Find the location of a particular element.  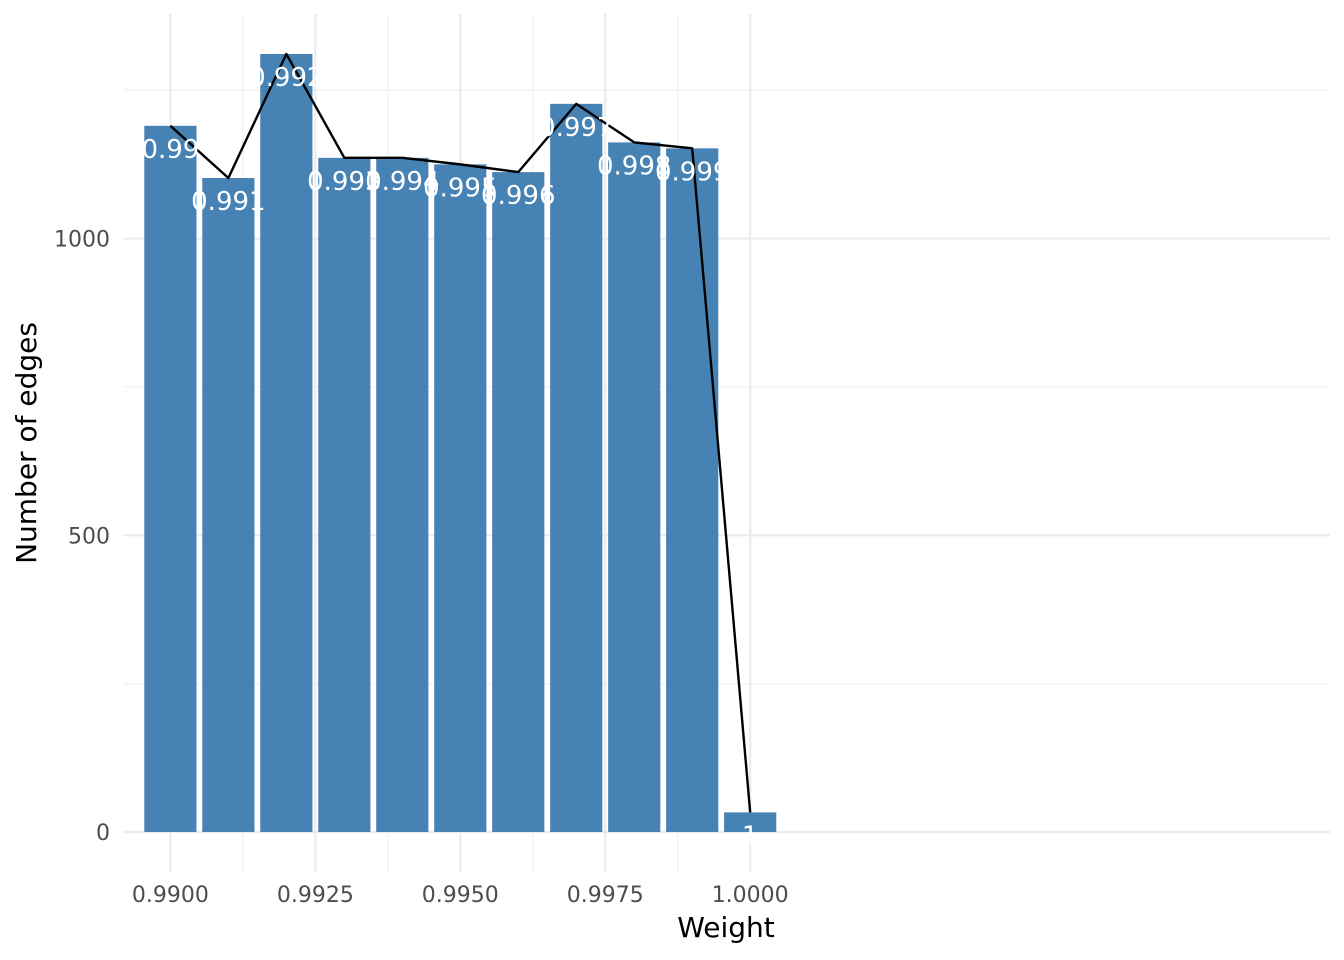

y-axis-ticks: 0 500 1000 is located at coordinates (82, 537).